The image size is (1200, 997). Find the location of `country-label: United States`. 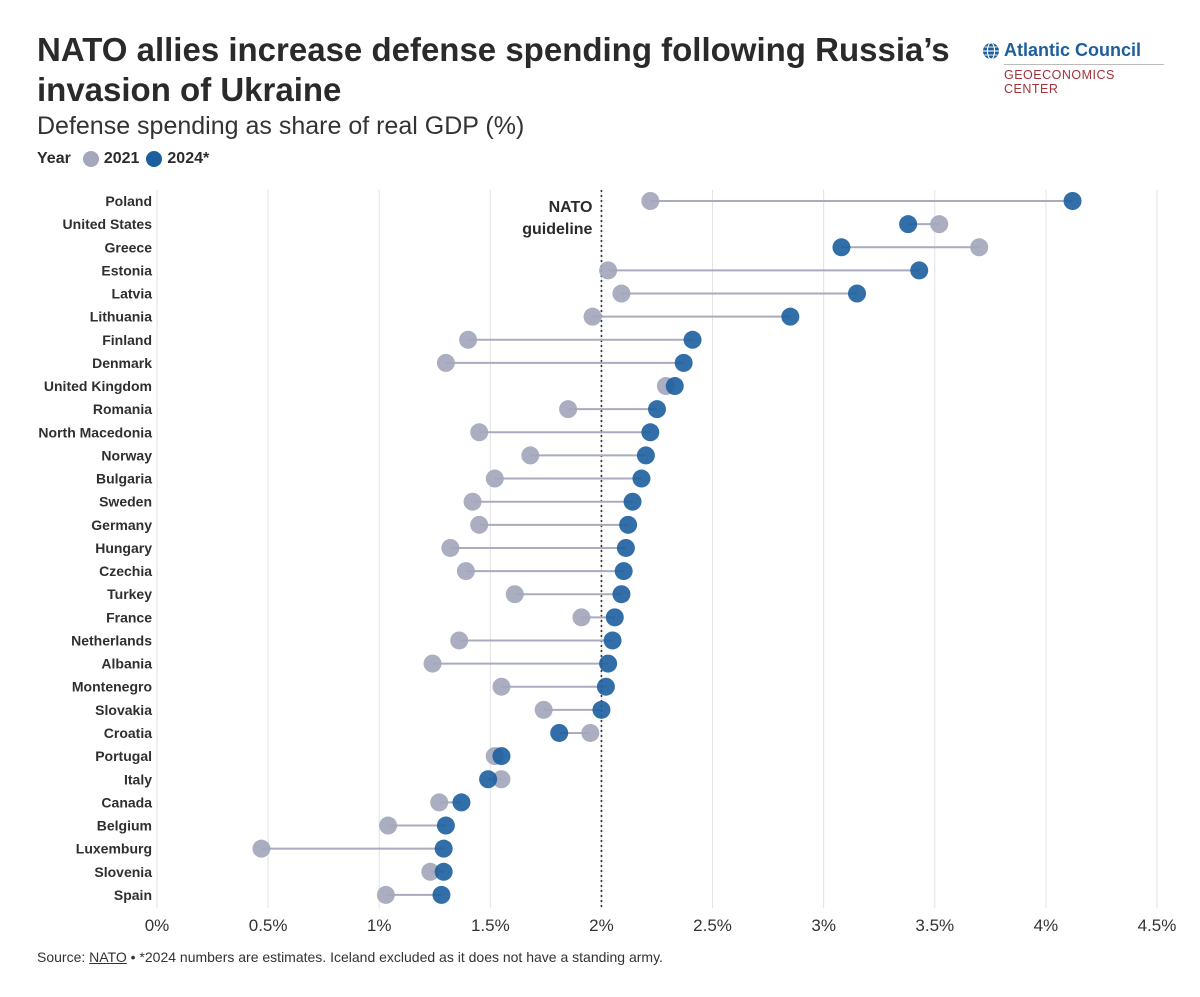

country-label: United States is located at coordinates (108, 224).